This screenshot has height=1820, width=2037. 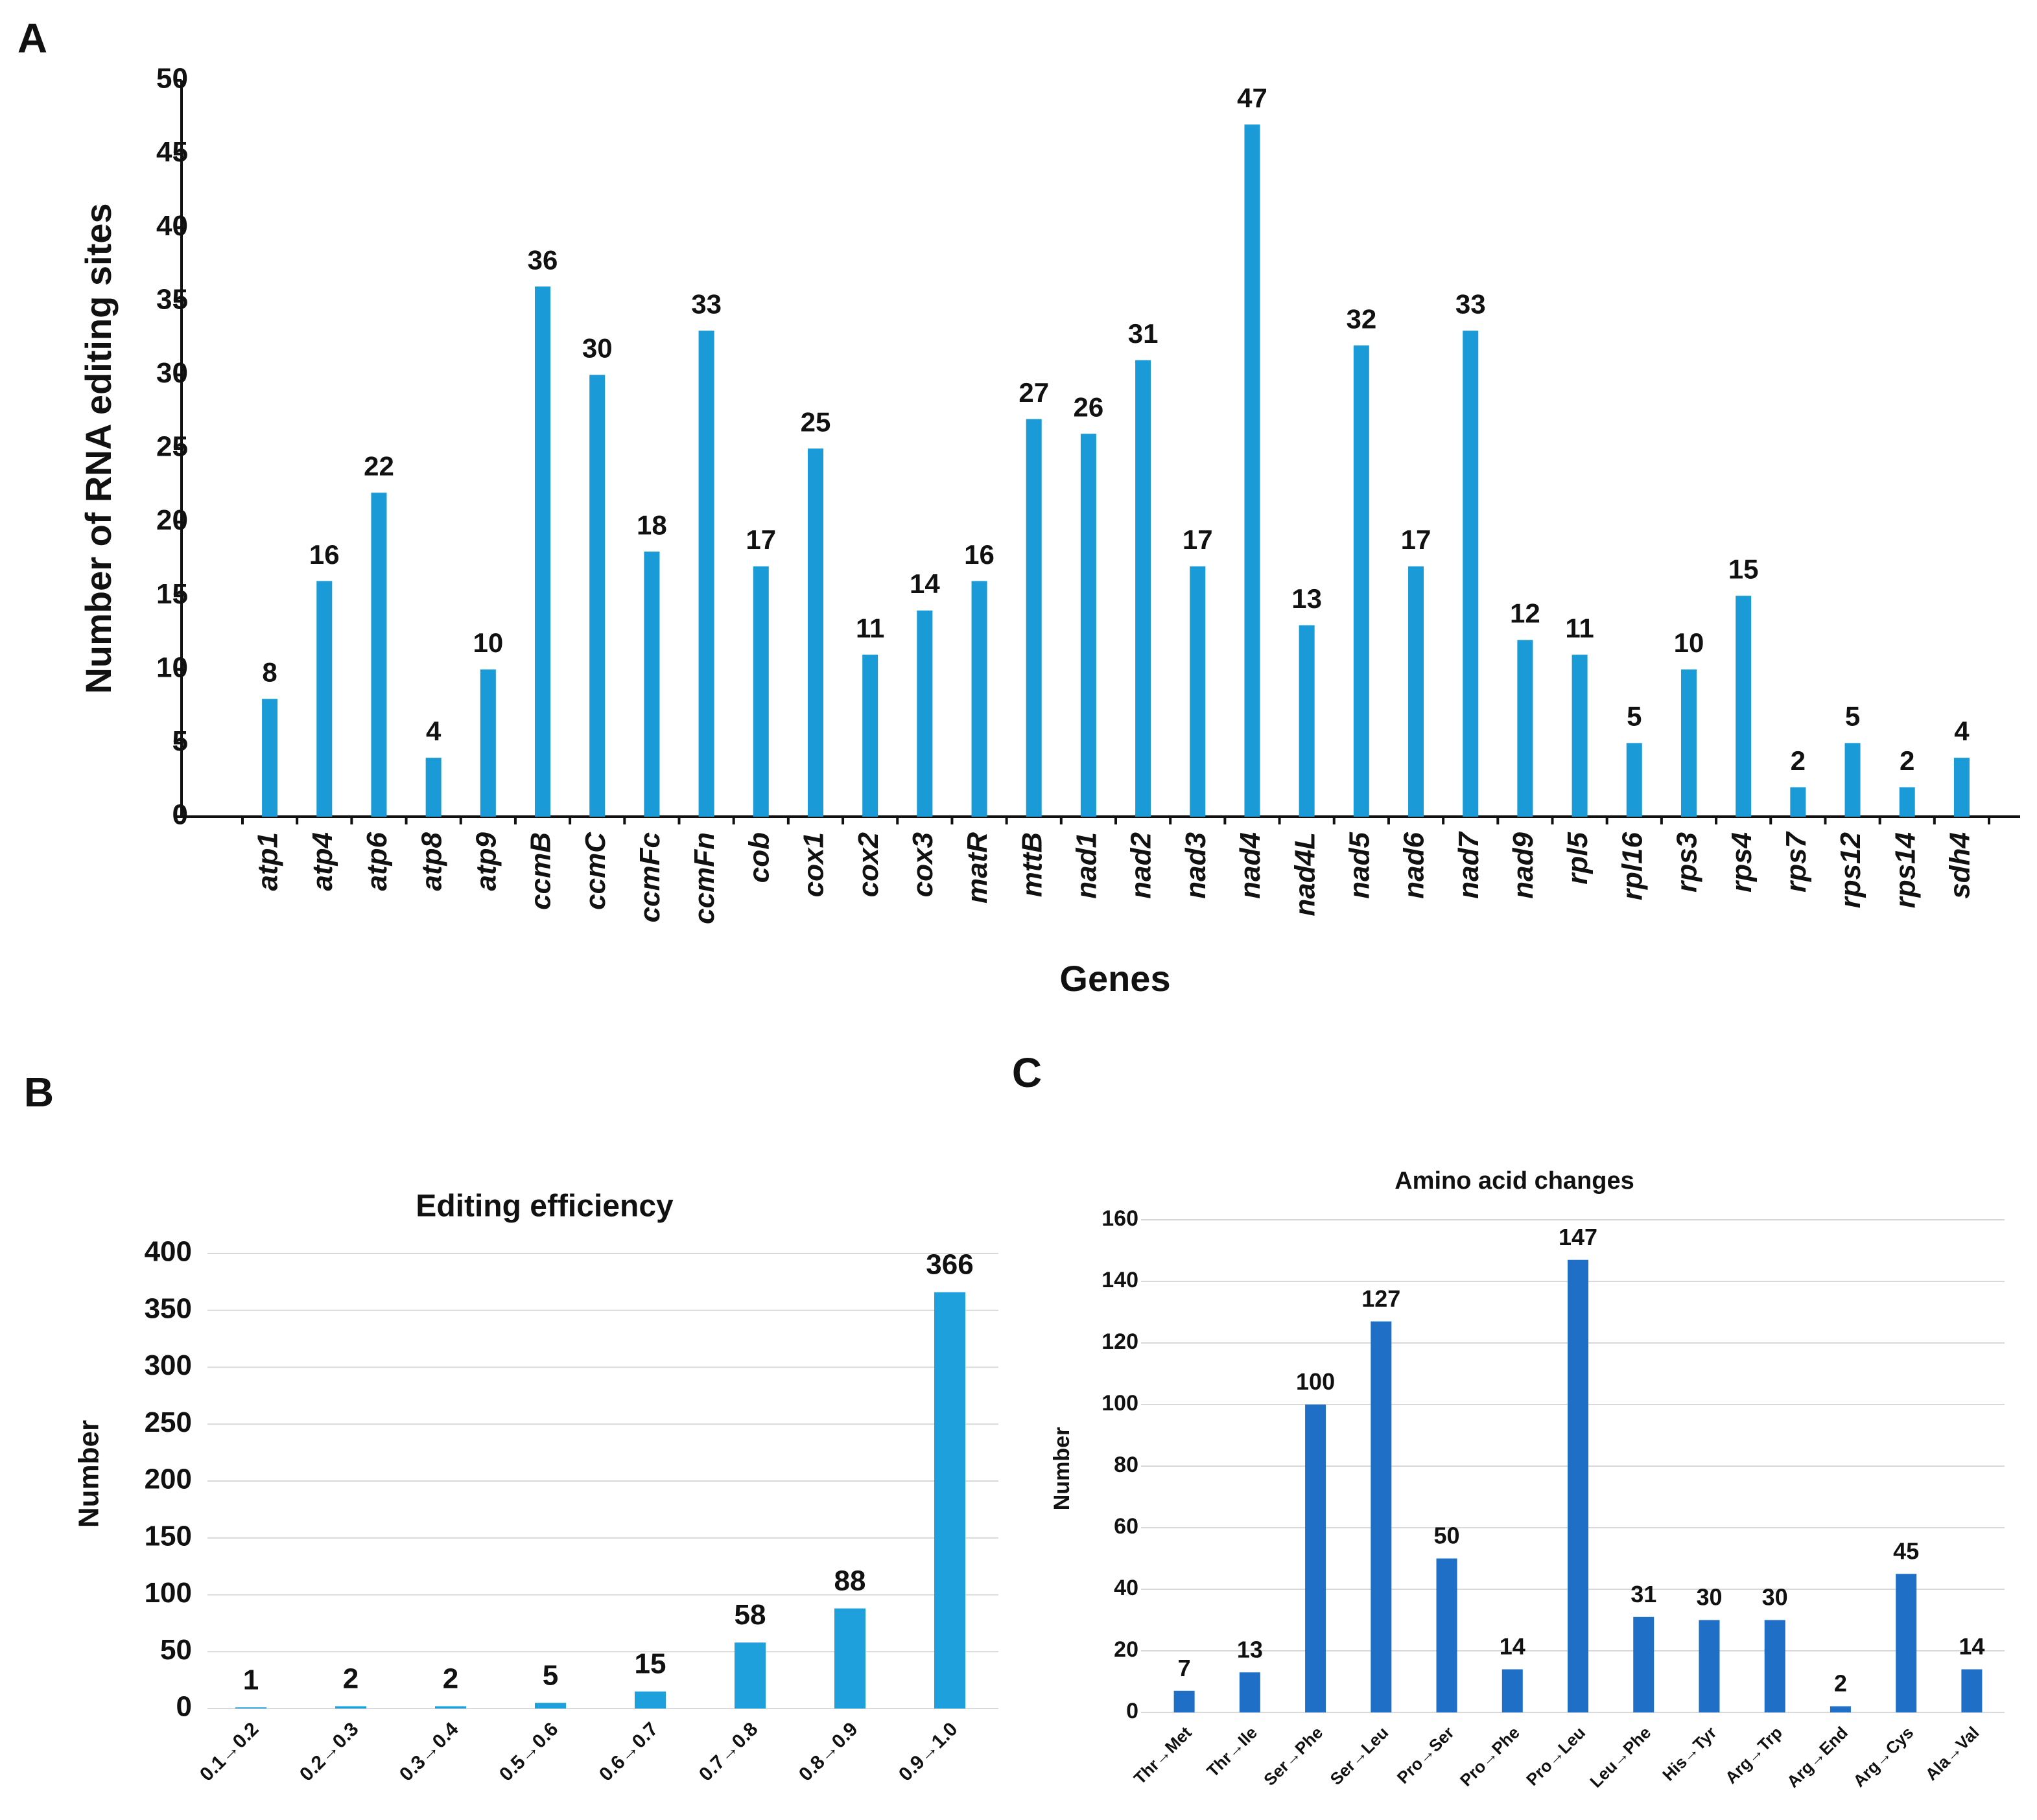 What do you see at coordinates (828, 1752) in the screenshot?
I see `x-tick-label: 0.8→0.9` at bounding box center [828, 1752].